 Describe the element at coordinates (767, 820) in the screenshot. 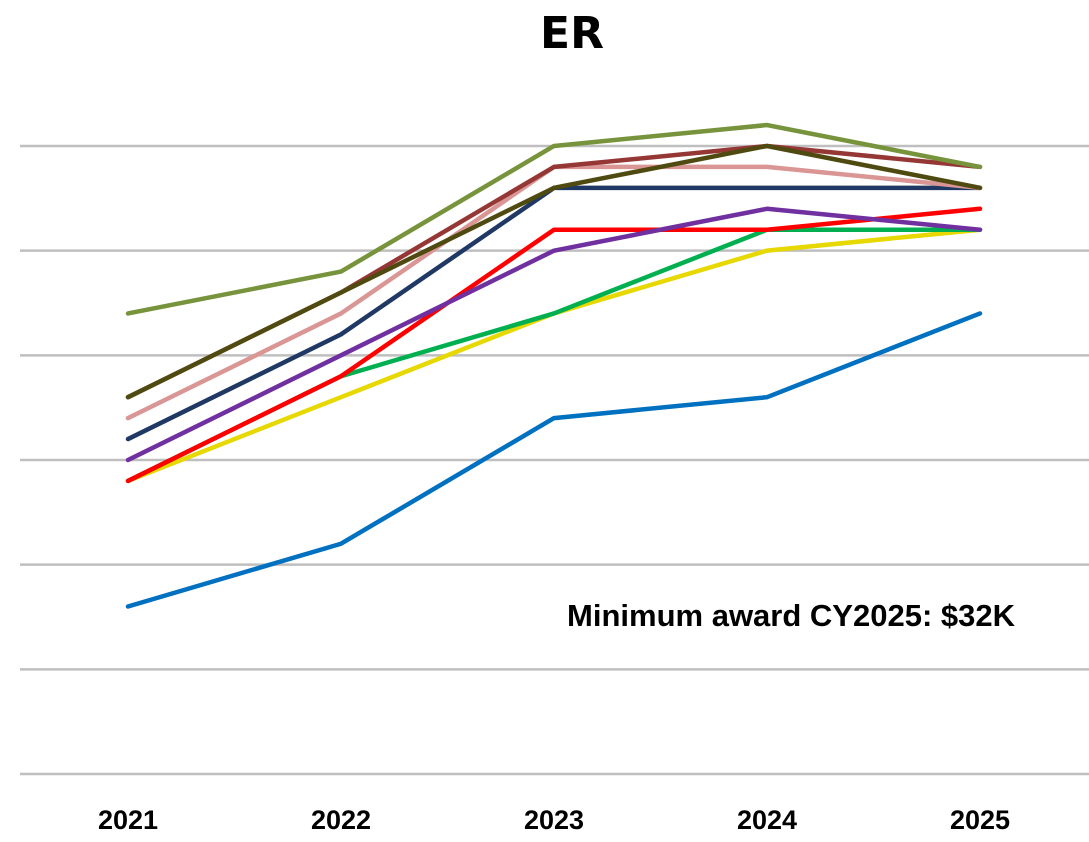

I see `x-tick-label: 2024` at that location.